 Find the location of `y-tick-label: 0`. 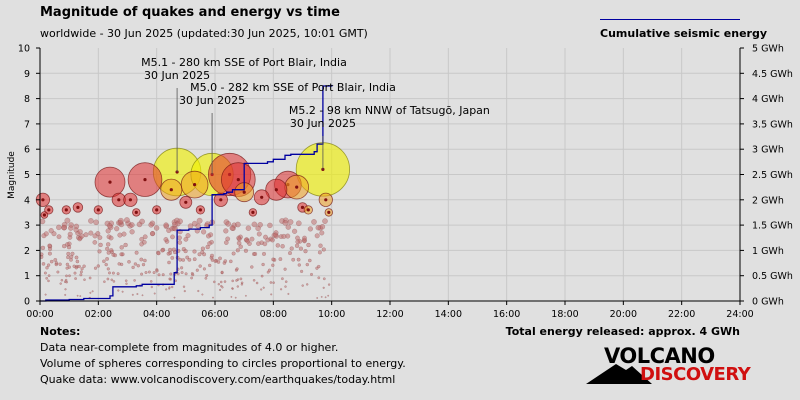

y-tick-label: 0 is located at coordinates (27, 302).